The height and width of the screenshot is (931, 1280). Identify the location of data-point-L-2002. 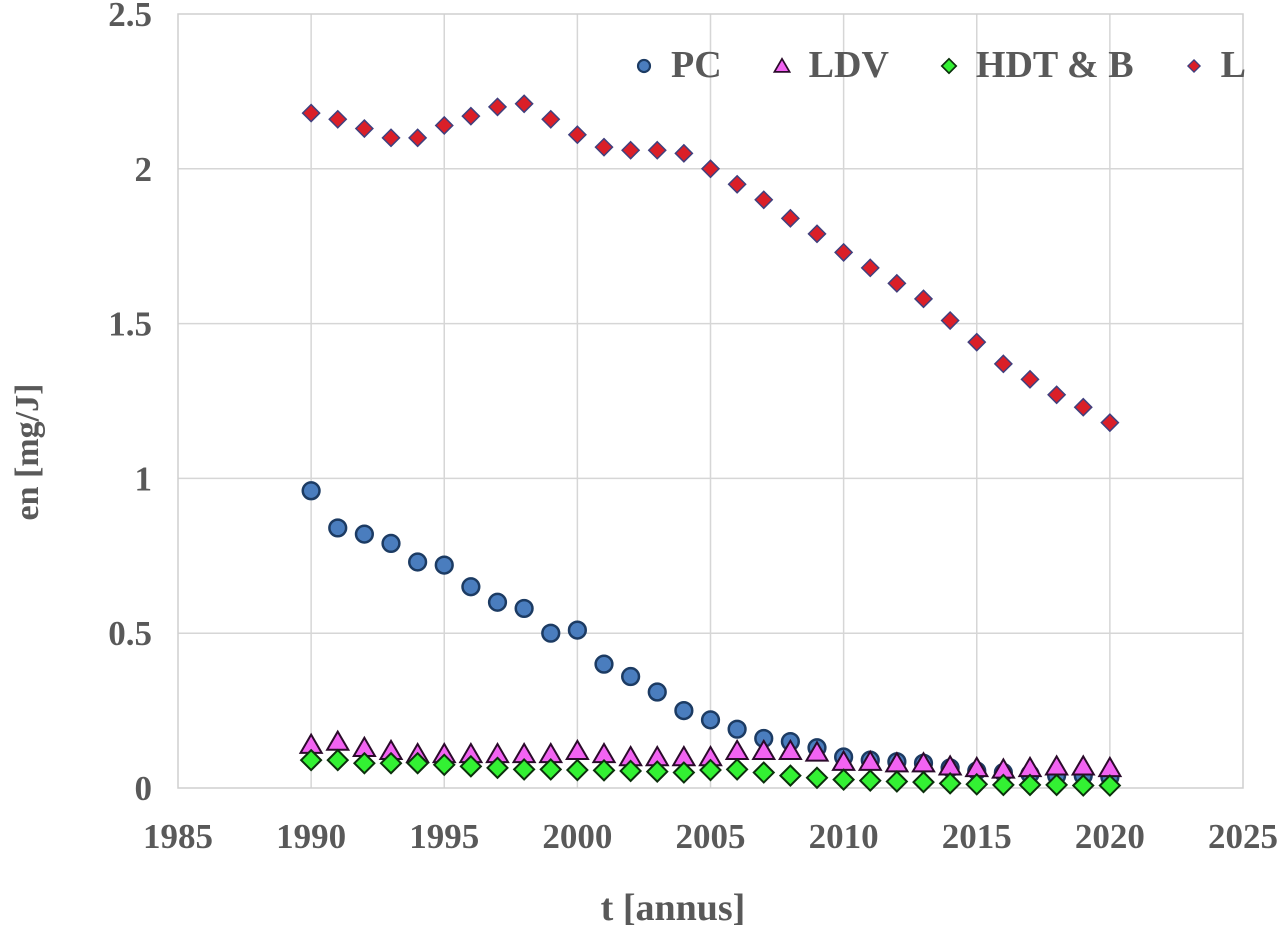
(631, 150).